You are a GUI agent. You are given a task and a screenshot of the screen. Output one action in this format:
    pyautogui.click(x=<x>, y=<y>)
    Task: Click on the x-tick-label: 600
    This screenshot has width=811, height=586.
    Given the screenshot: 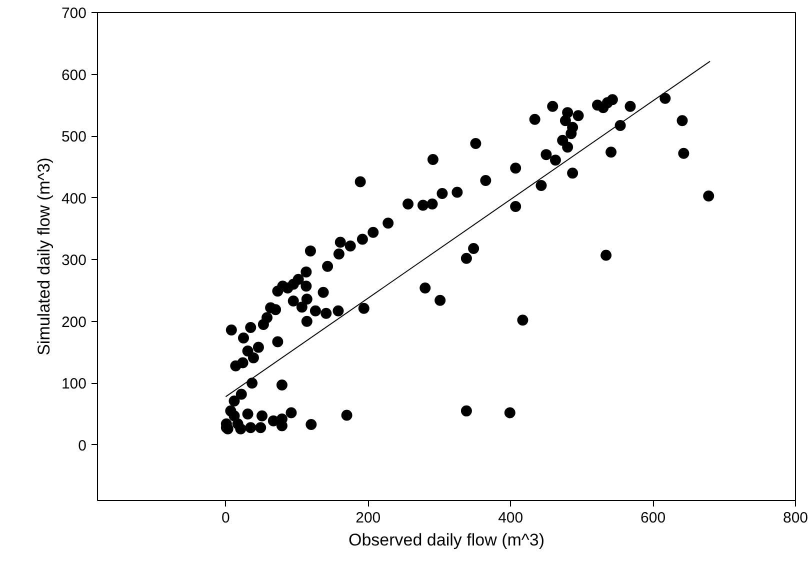 What is the action you would take?
    pyautogui.click(x=653, y=518)
    